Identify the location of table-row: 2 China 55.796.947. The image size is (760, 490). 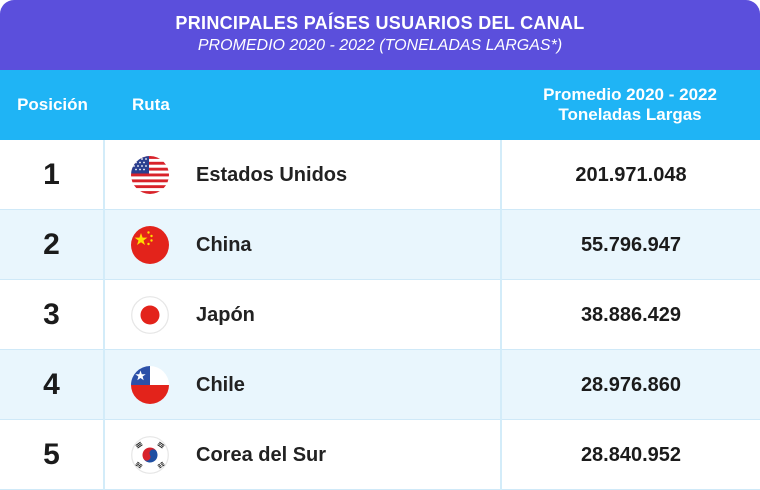
(380, 245).